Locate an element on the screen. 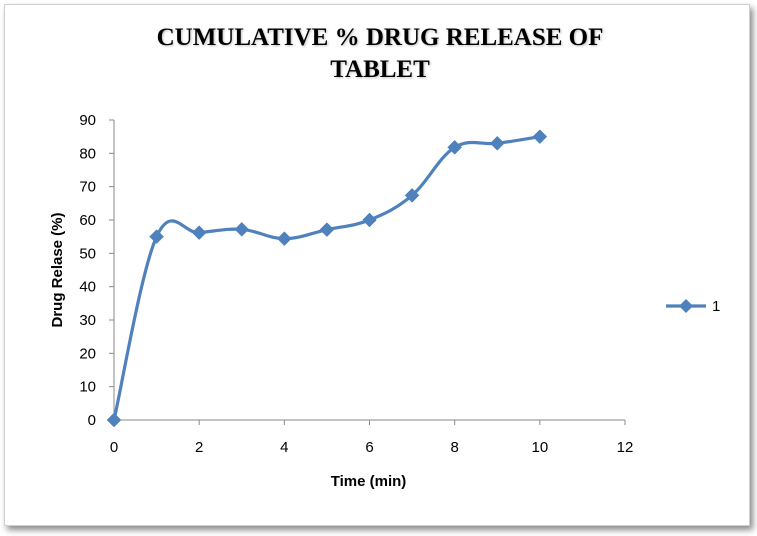  x-tick-label: 2 is located at coordinates (199, 447).